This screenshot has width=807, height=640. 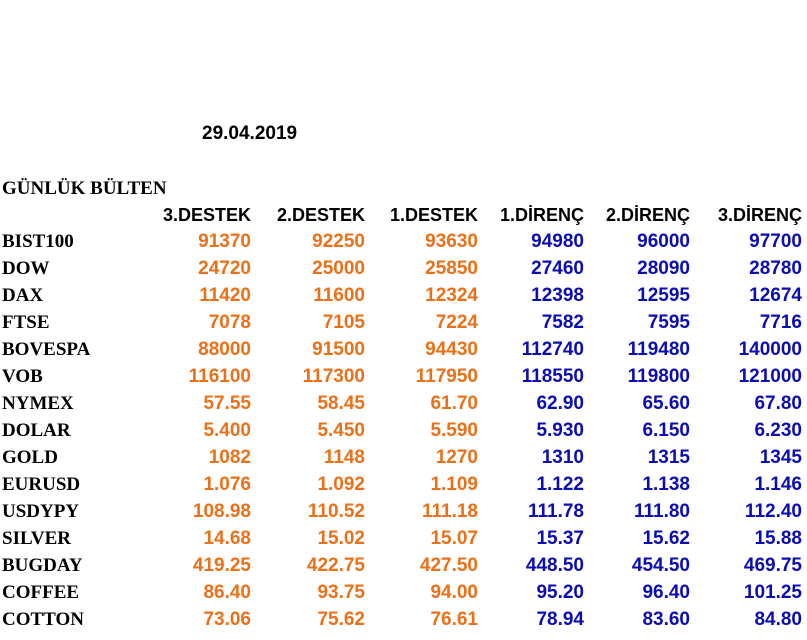 I want to click on support-value: 117950, so click(x=446, y=376).